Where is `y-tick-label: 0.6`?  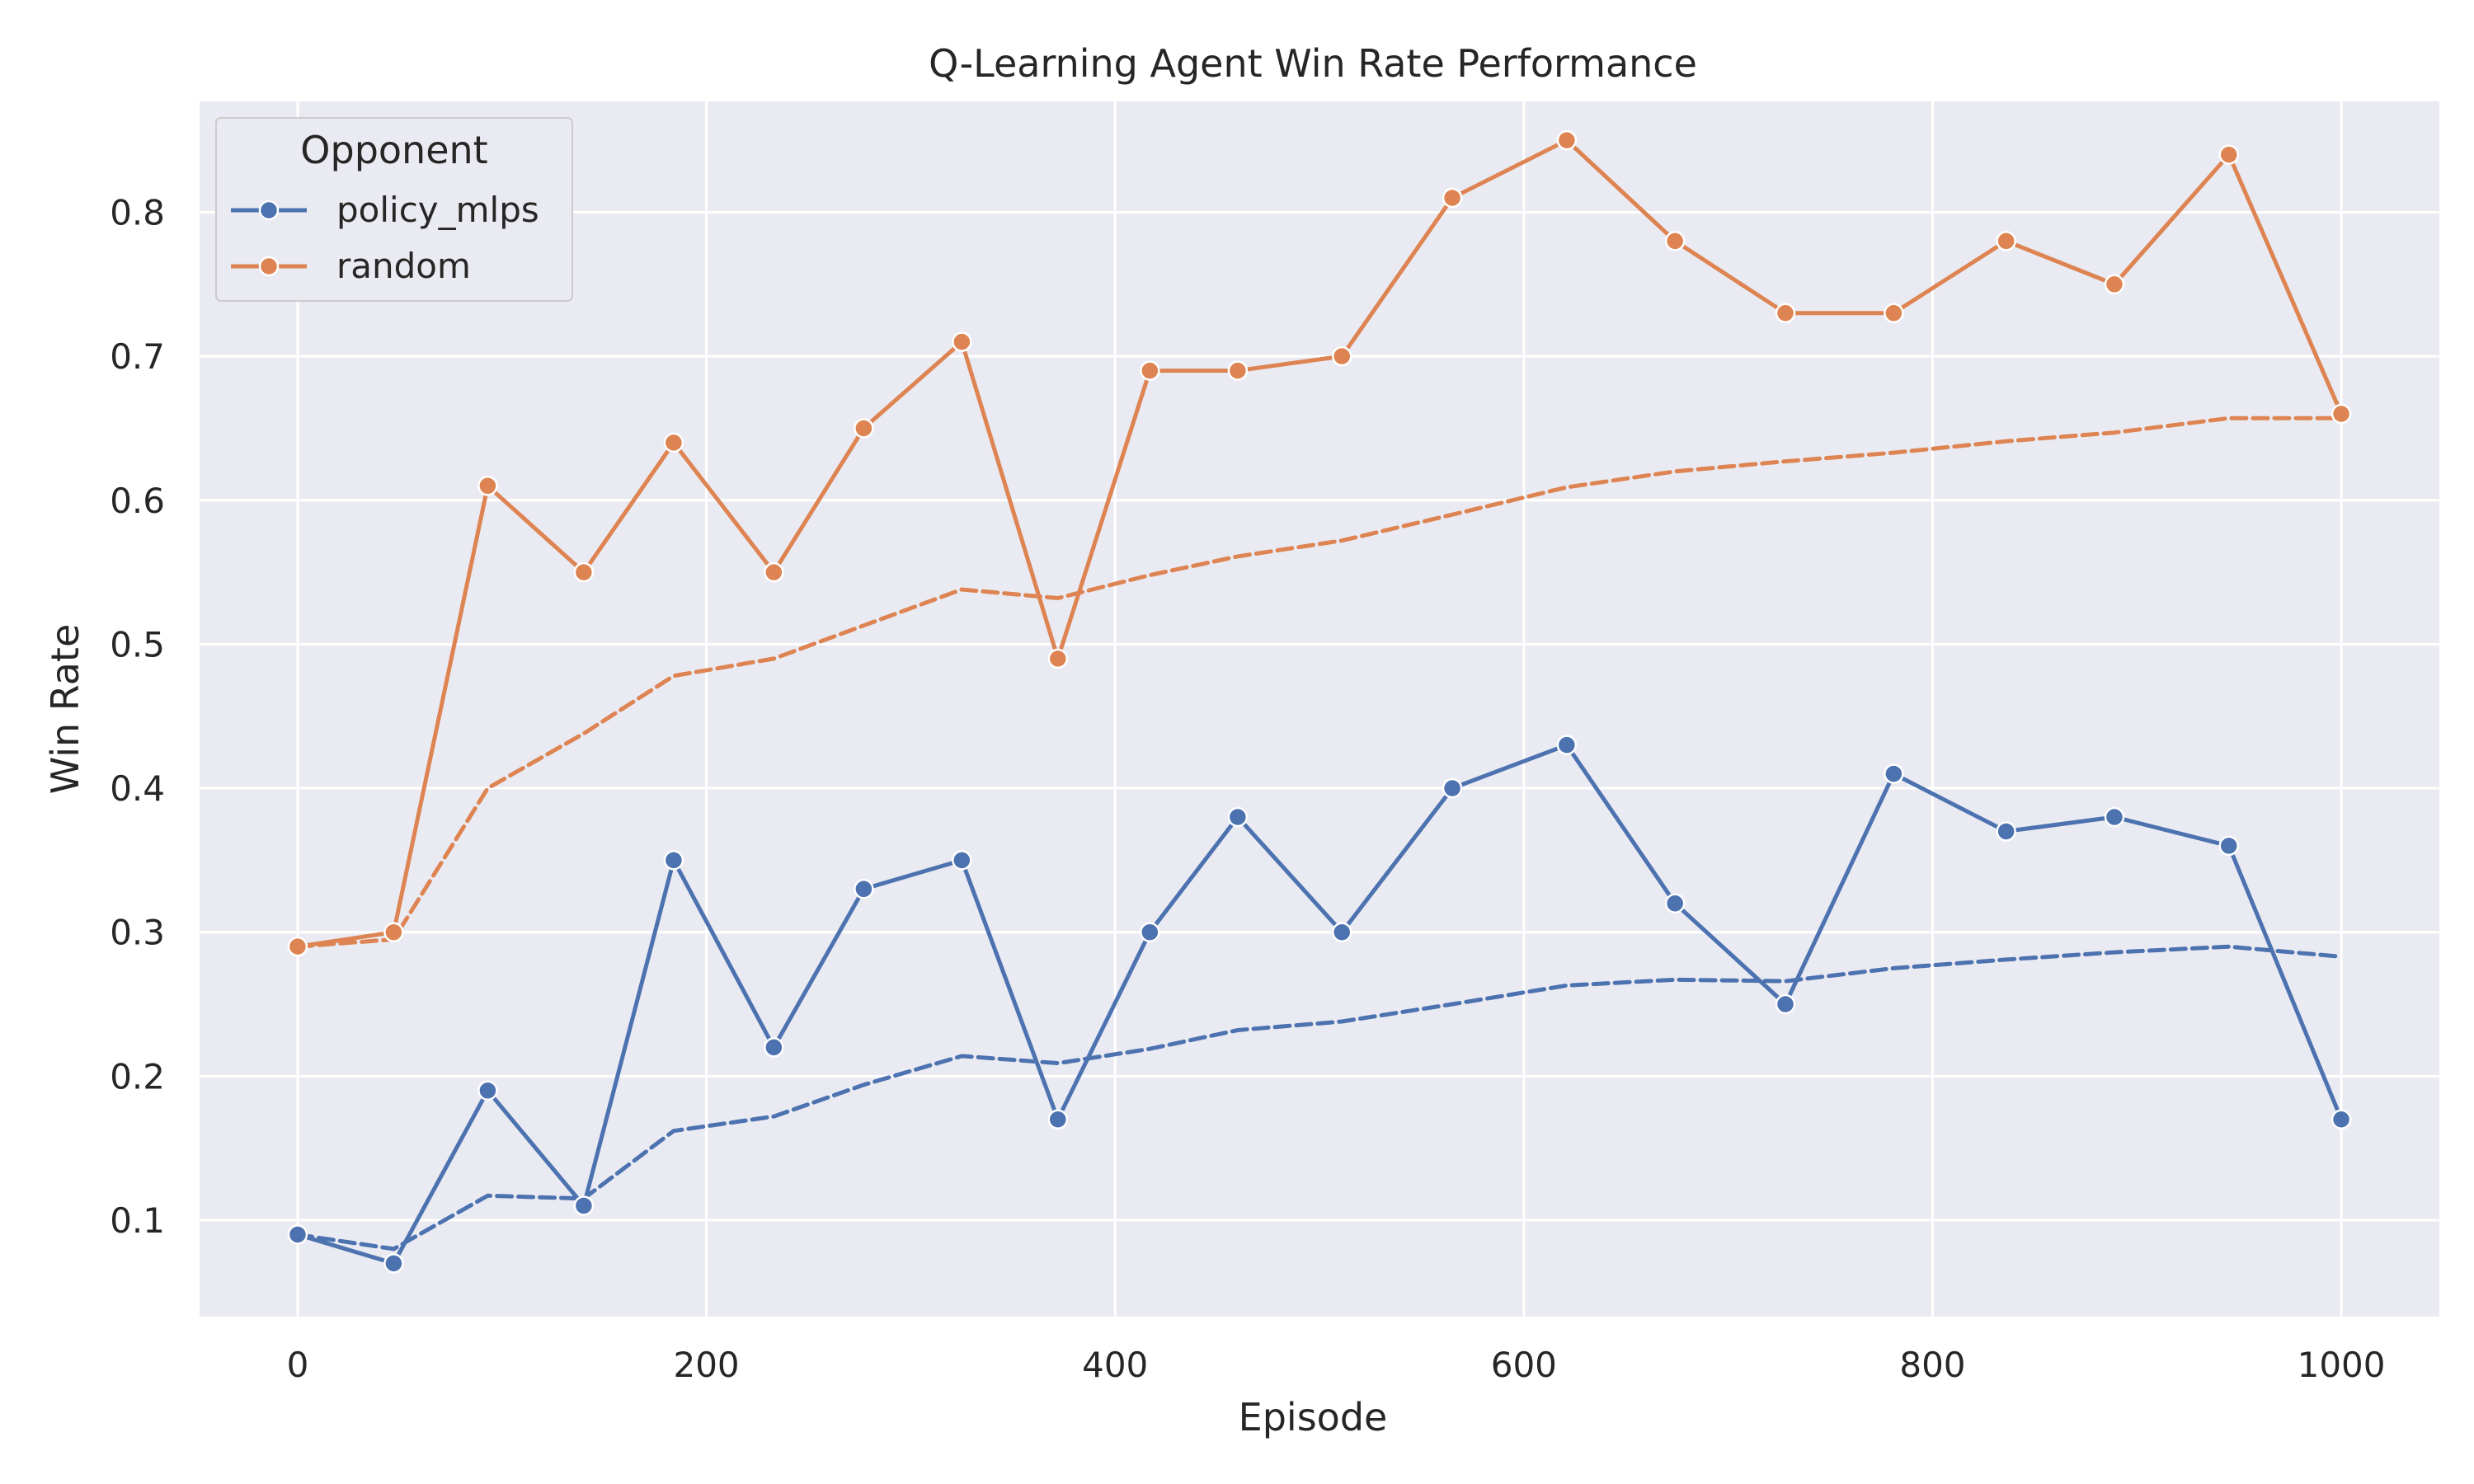
y-tick-label: 0.6 is located at coordinates (137, 501).